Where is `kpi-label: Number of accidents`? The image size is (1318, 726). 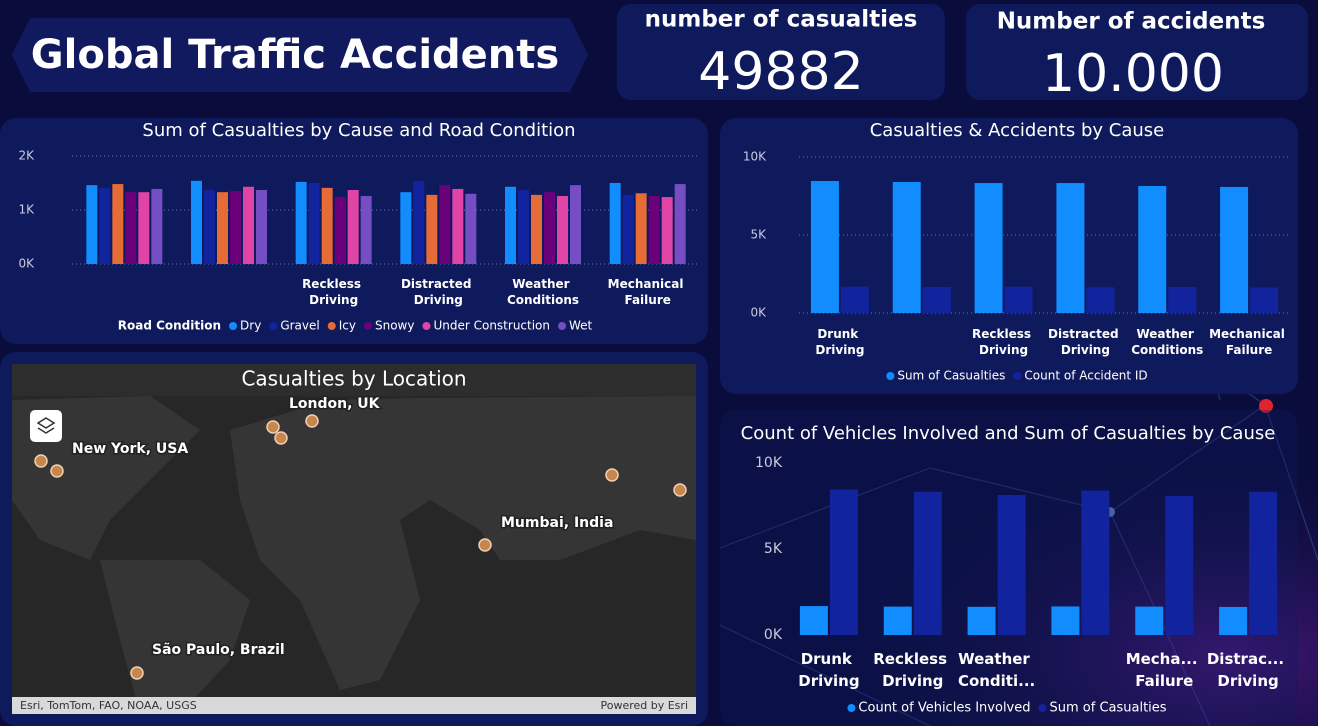
kpi-label: Number of accidents is located at coordinates (1131, 22).